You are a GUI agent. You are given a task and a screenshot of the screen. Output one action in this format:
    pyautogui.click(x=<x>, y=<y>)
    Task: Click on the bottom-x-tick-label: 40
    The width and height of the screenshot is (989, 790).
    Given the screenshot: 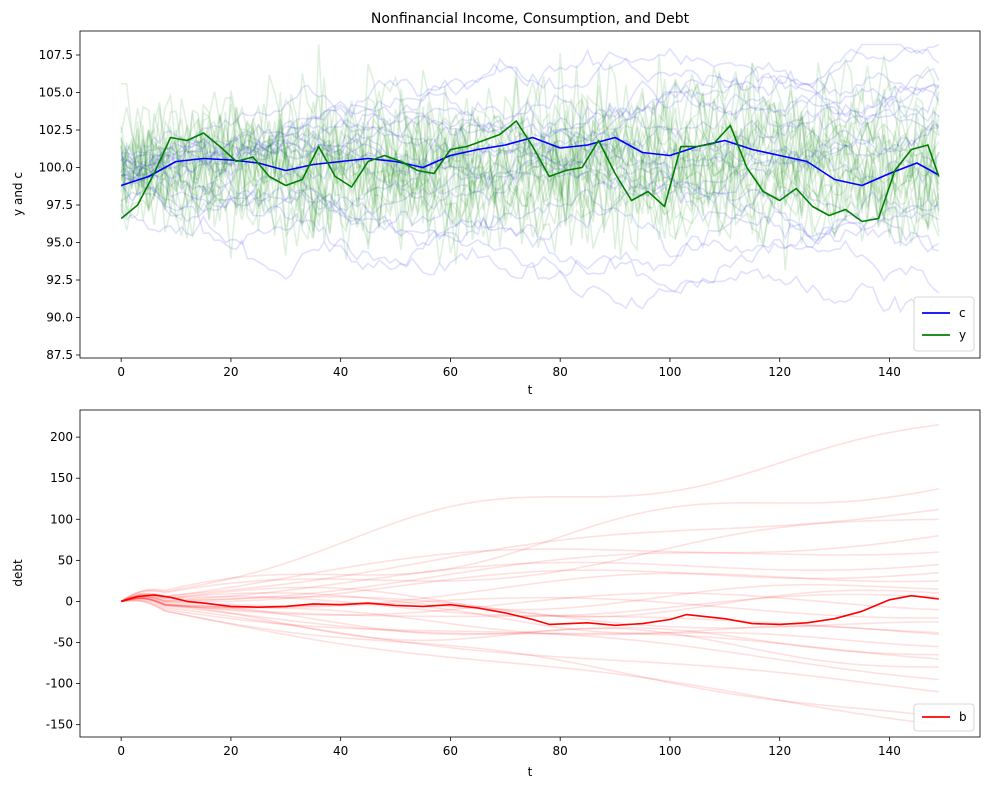 What is the action you would take?
    pyautogui.click(x=340, y=751)
    